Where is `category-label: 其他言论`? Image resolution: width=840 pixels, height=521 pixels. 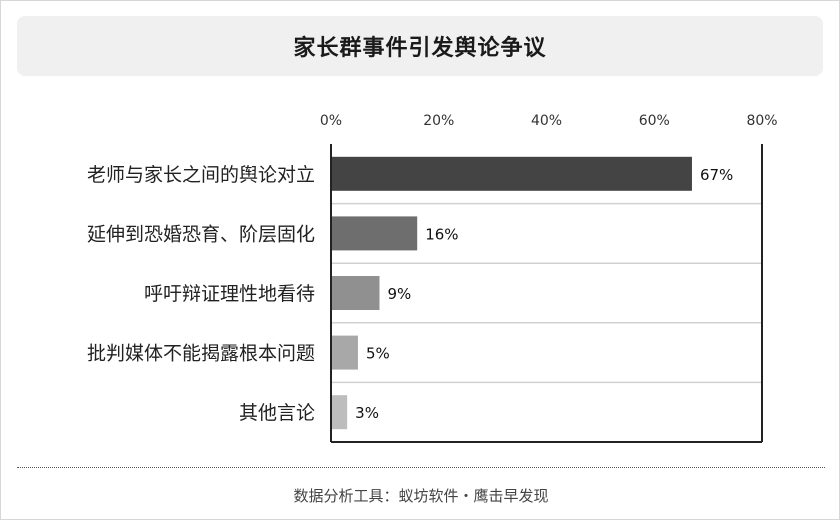 category-label: 其他言论 is located at coordinates (277, 413).